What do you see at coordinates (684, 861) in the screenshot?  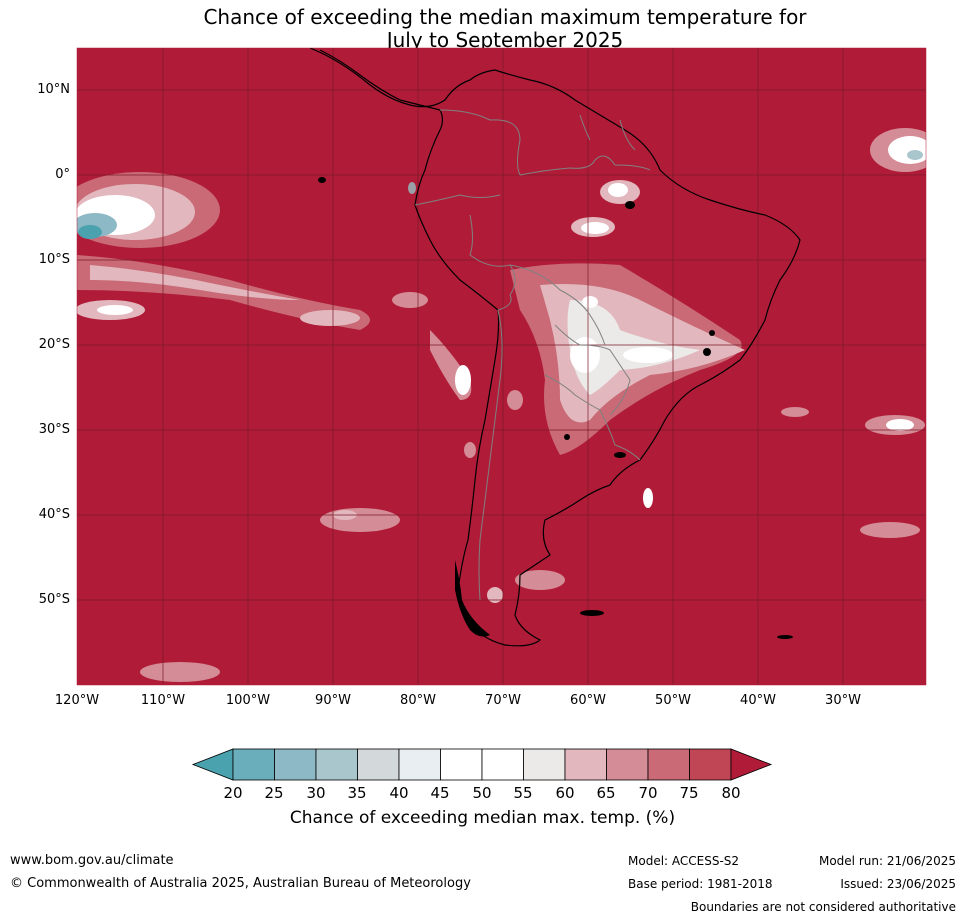 I see `footer-model: Model: ACCESS-S2` at bounding box center [684, 861].